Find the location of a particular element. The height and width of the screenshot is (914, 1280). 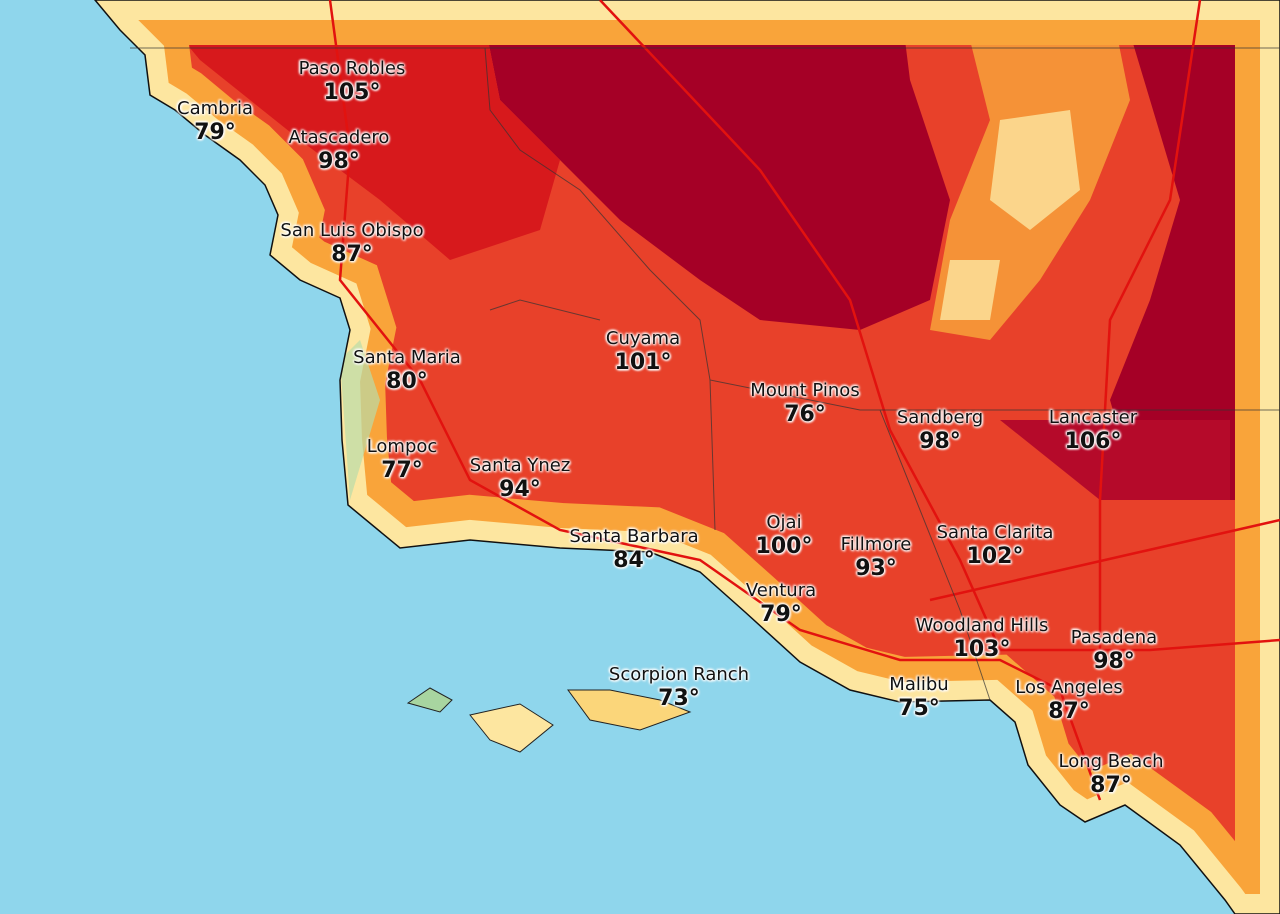

city-label: Los Angeles 87° is located at coordinates (1069, 701).